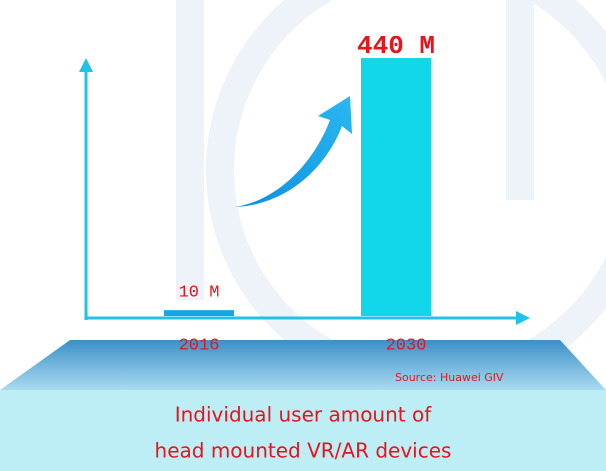 The image size is (606, 471). I want to click on x-axis-arrow, so click(523, 318).